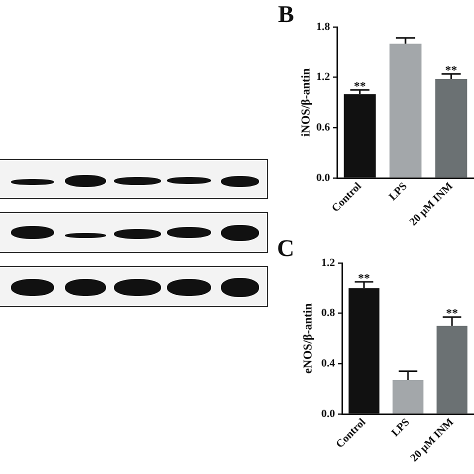  Describe the element at coordinates (328, 364) in the screenshot. I see `y-tick-label: 0.4` at that location.